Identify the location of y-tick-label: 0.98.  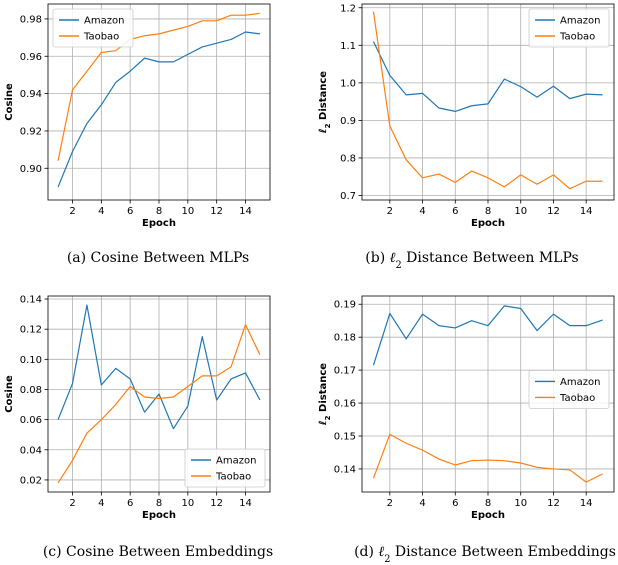
(31, 19).